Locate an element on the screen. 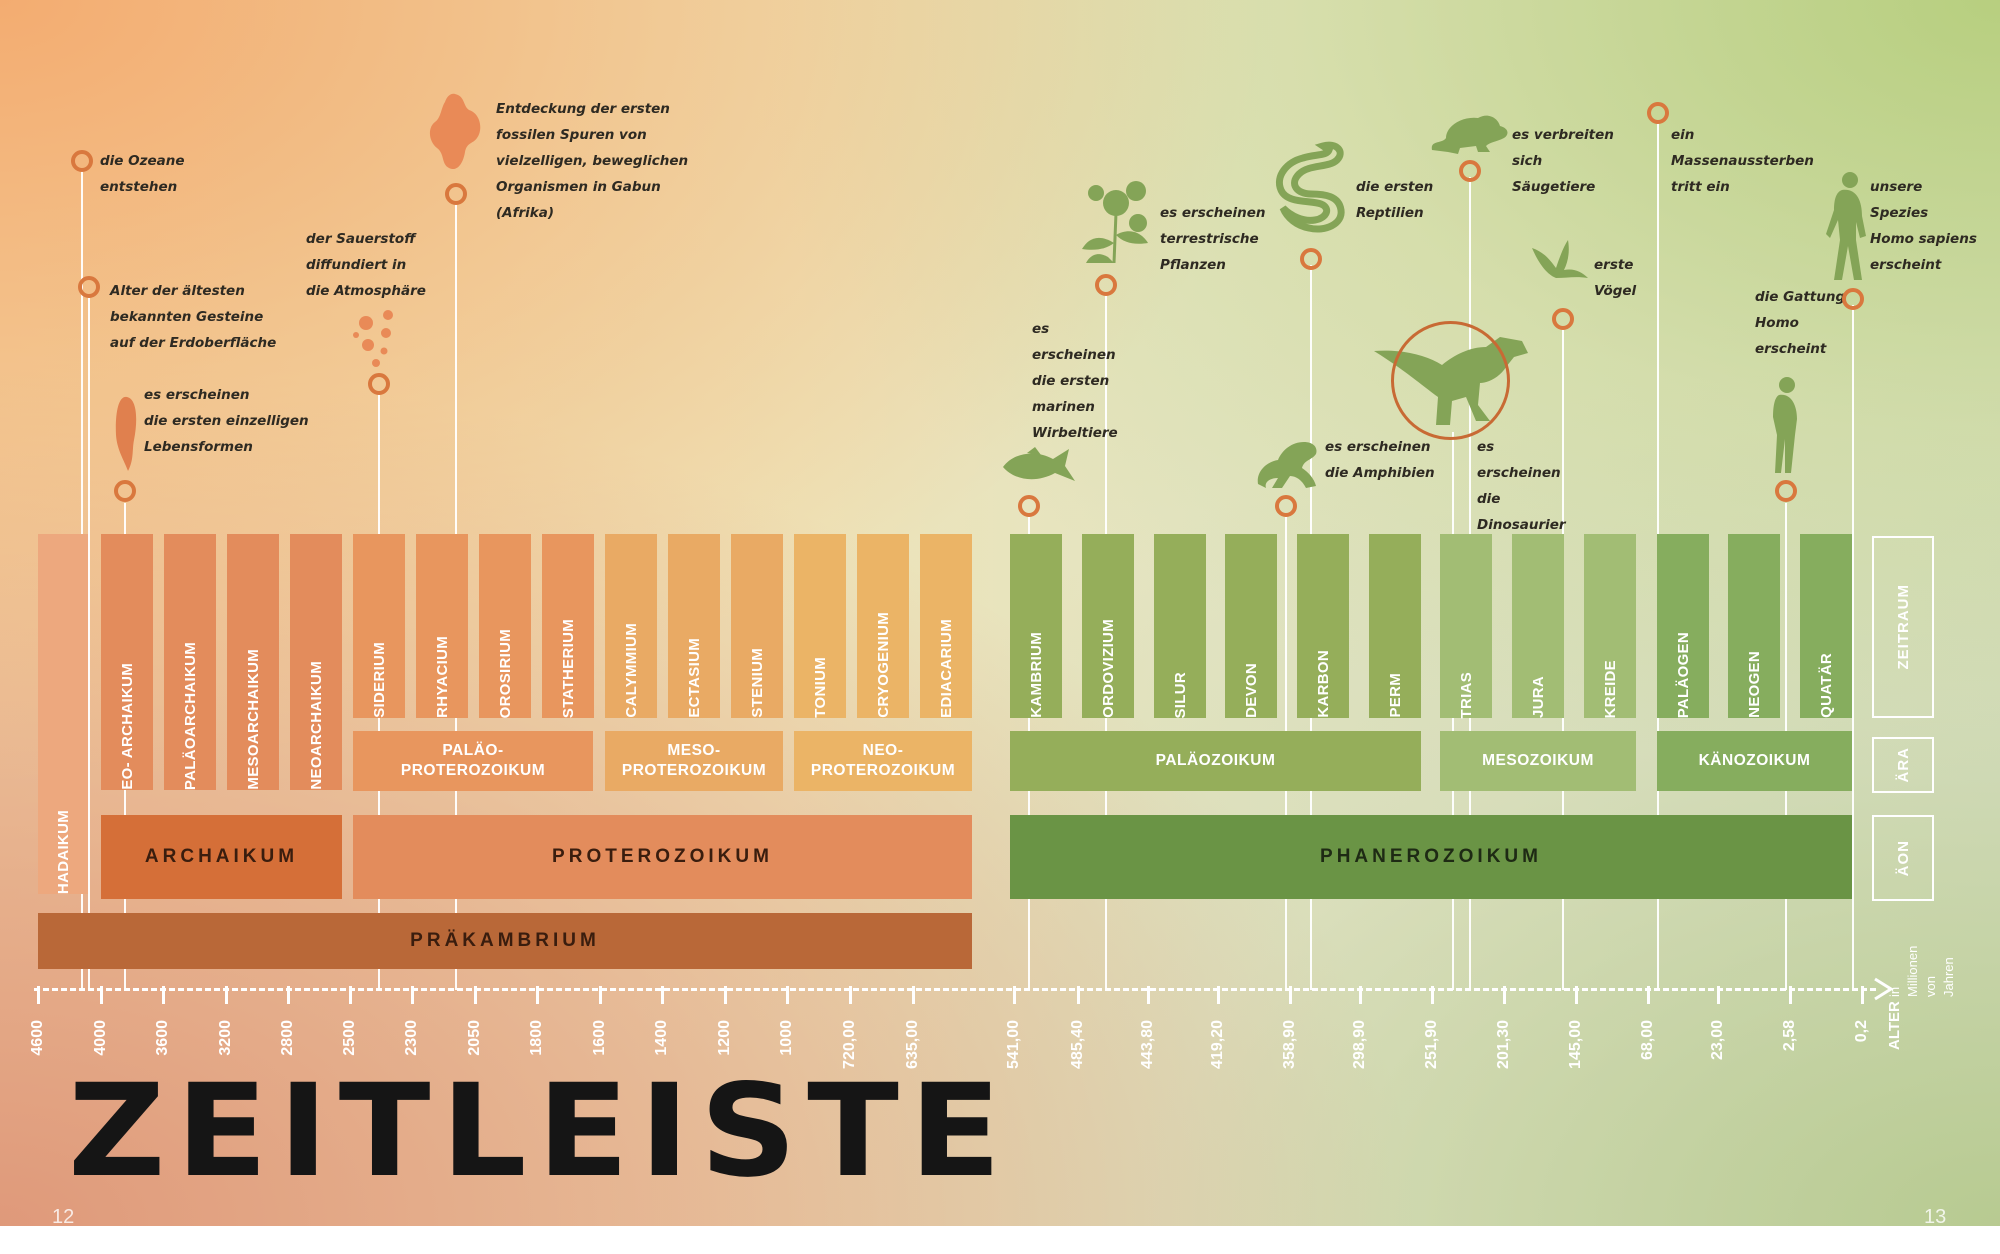 This screenshot has height=1254, width=2000. period-trias: TRIAS is located at coordinates (1466, 626).